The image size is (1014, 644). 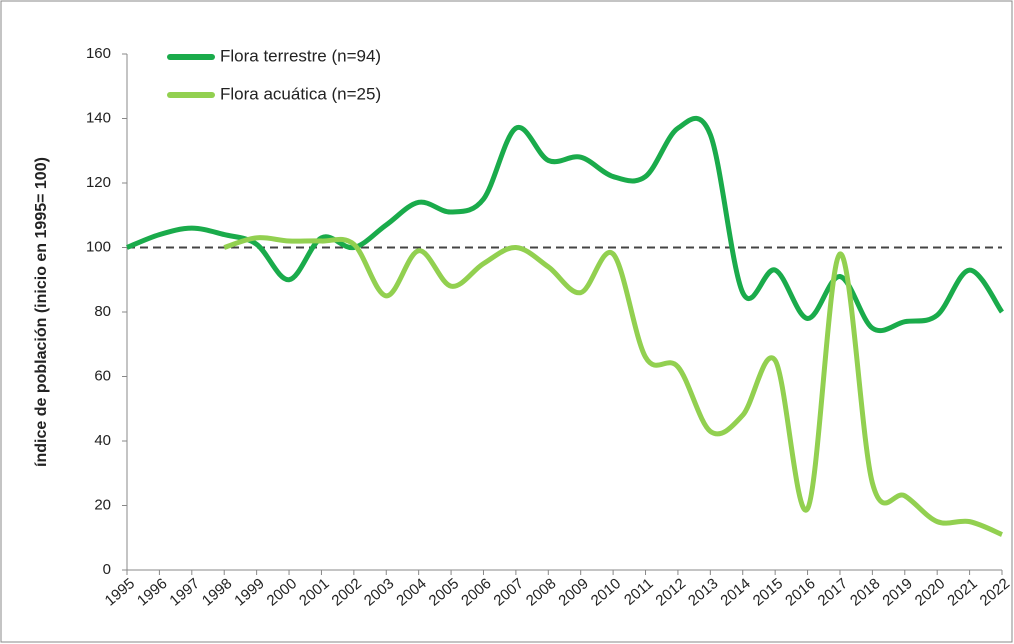 I want to click on y-tick-label: 60, so click(x=102, y=375).